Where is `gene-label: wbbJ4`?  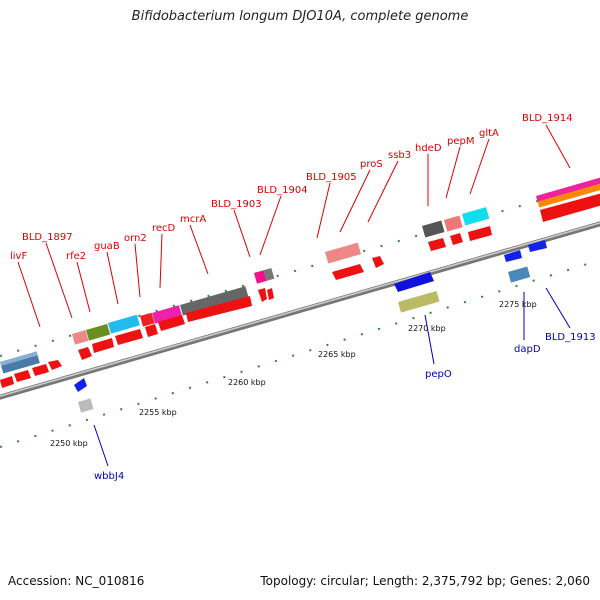
gene-label: wbbJ4 is located at coordinates (109, 476).